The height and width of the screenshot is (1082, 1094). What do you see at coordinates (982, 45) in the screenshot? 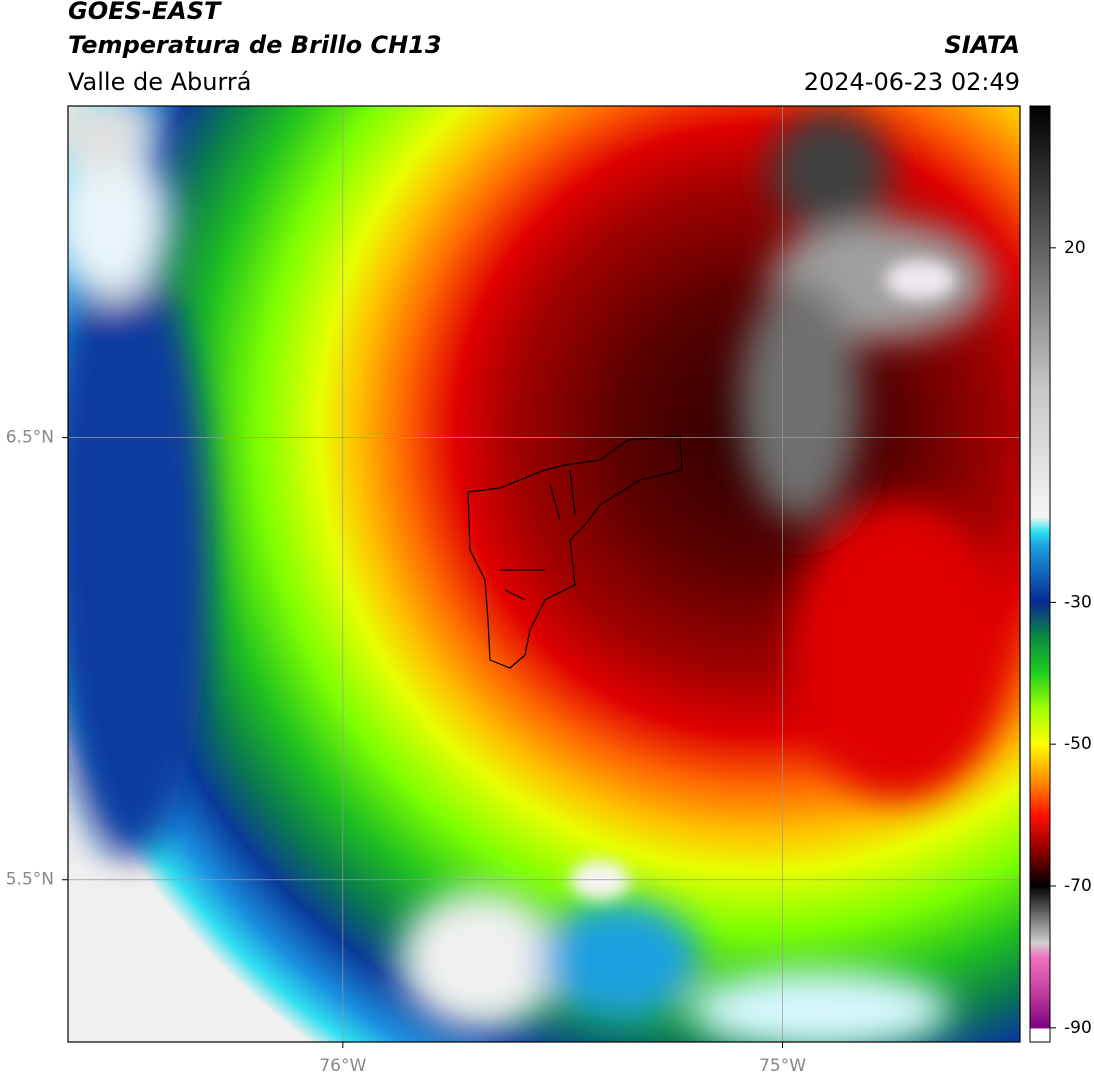
I see `agency: SIATA` at bounding box center [982, 45].